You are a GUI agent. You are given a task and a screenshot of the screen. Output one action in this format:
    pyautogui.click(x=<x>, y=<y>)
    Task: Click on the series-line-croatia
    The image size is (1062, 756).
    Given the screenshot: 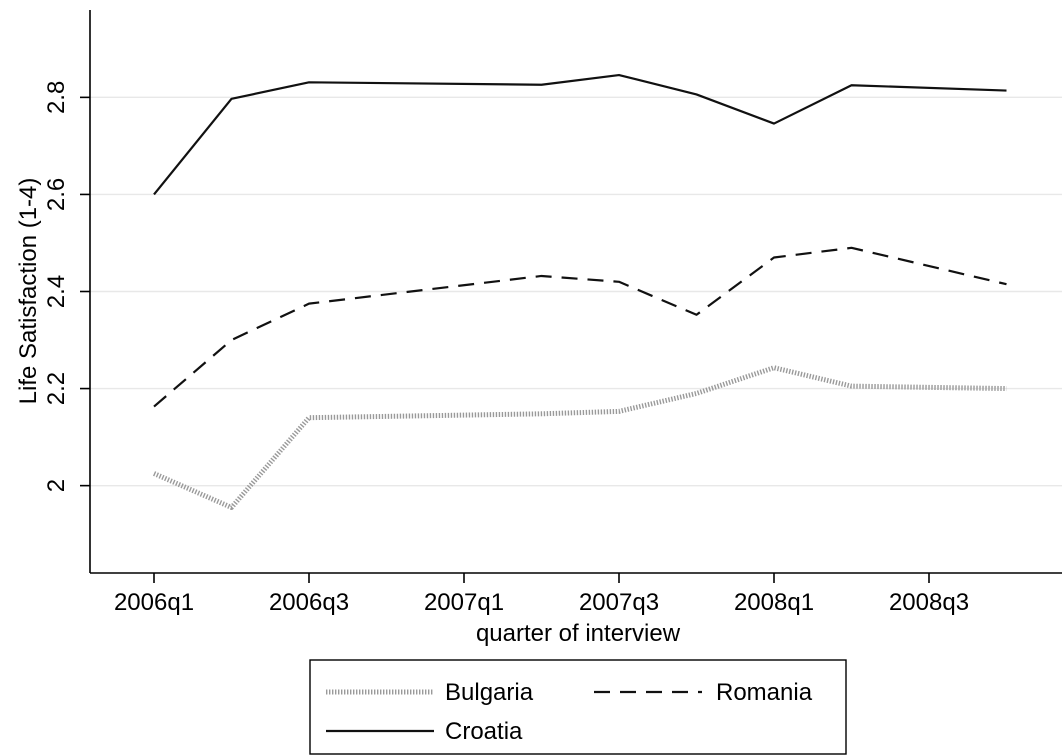 What is the action you would take?
    pyautogui.click(x=580, y=134)
    